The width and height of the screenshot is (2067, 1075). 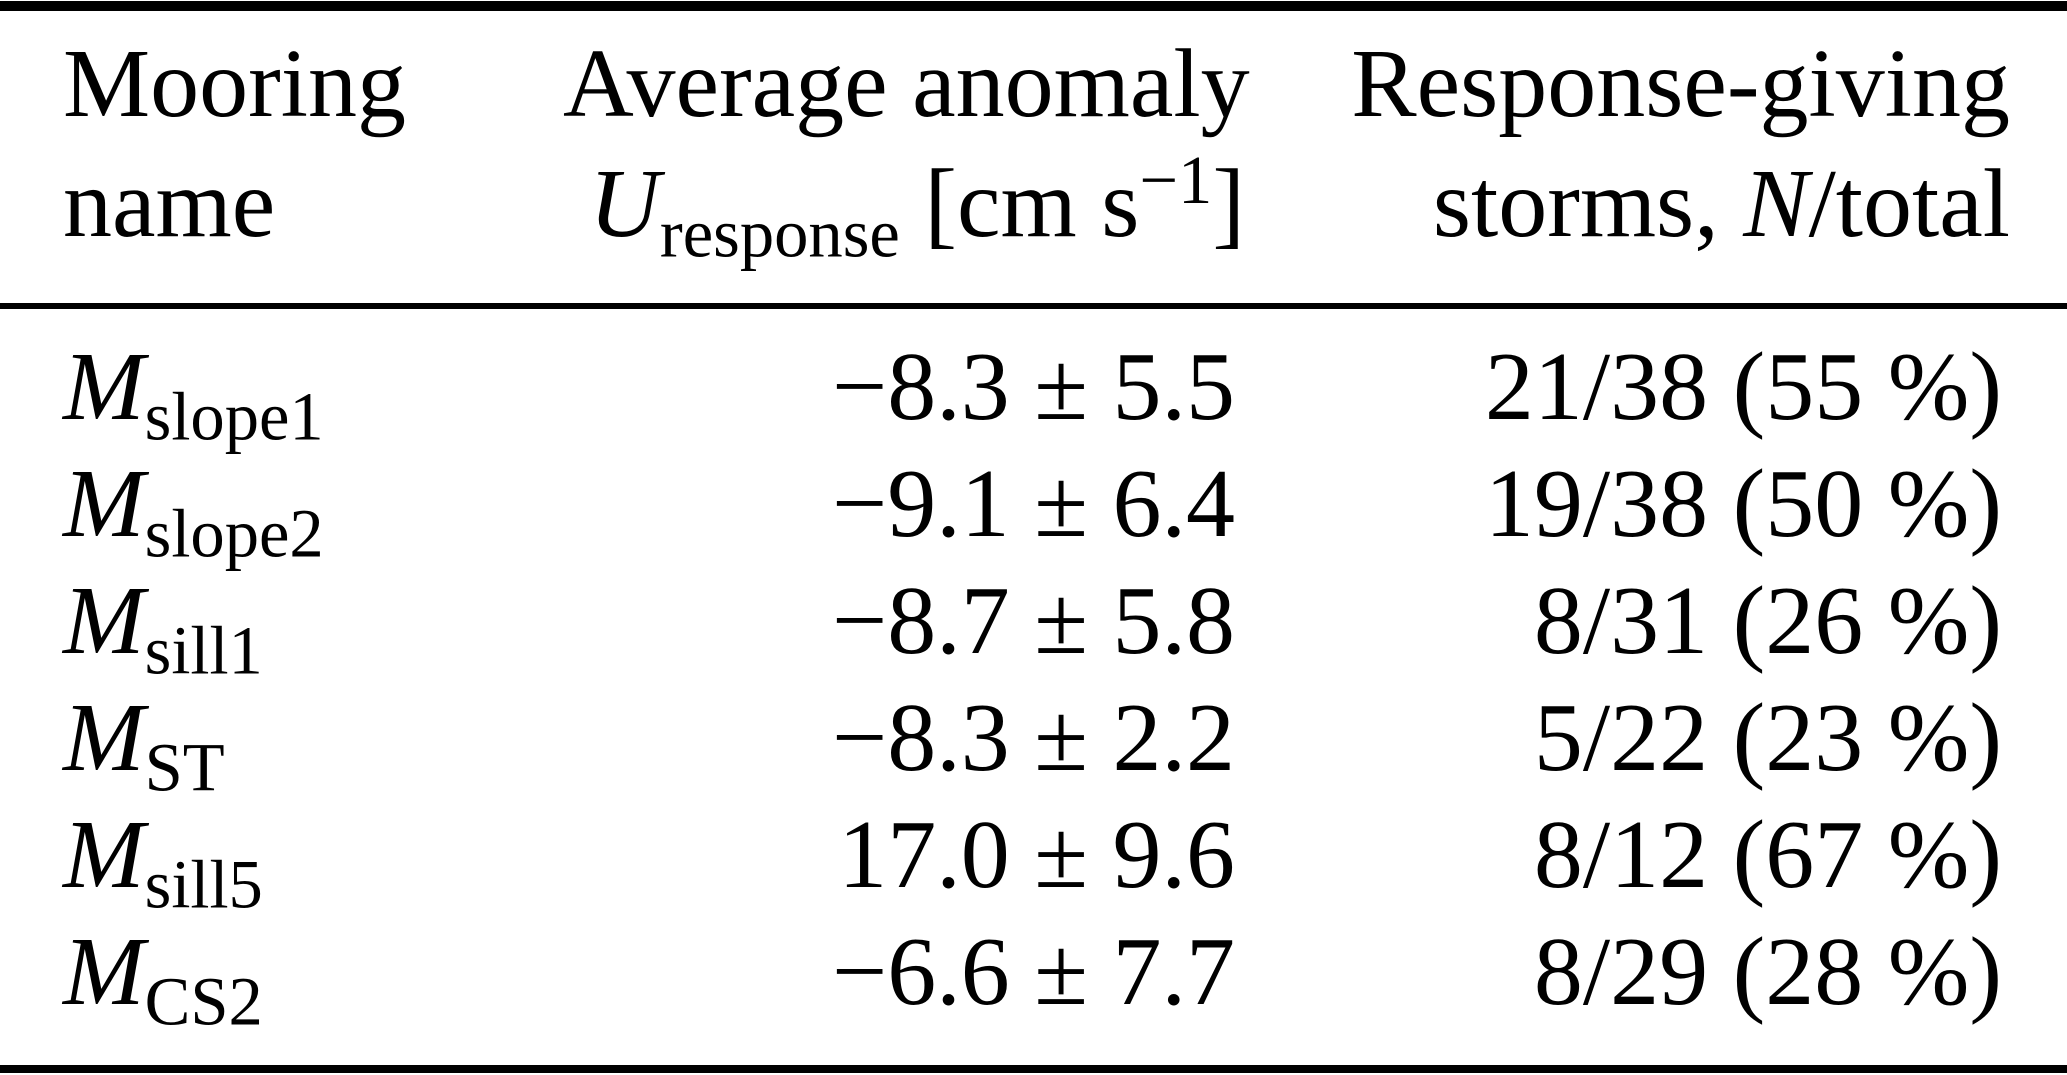 What do you see at coordinates (1909, 204) in the screenshot?
I see `storms-suffix: /total` at bounding box center [1909, 204].